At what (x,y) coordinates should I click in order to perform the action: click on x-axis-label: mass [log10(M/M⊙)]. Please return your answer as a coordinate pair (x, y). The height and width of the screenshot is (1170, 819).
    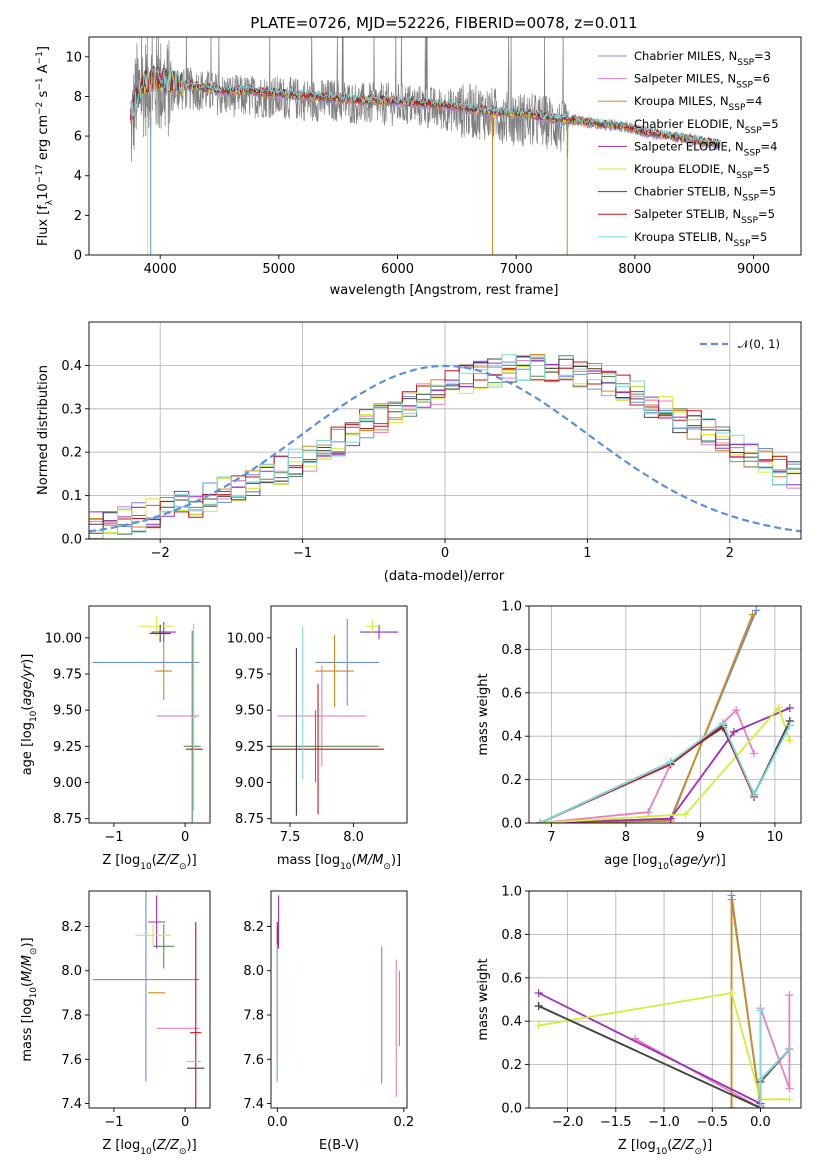
    Looking at the image, I should click on (339, 862).